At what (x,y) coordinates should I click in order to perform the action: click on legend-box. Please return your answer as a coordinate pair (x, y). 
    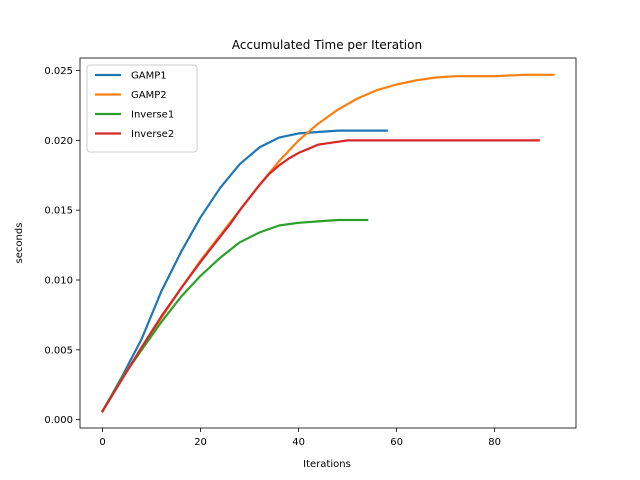
    Looking at the image, I should click on (142, 108).